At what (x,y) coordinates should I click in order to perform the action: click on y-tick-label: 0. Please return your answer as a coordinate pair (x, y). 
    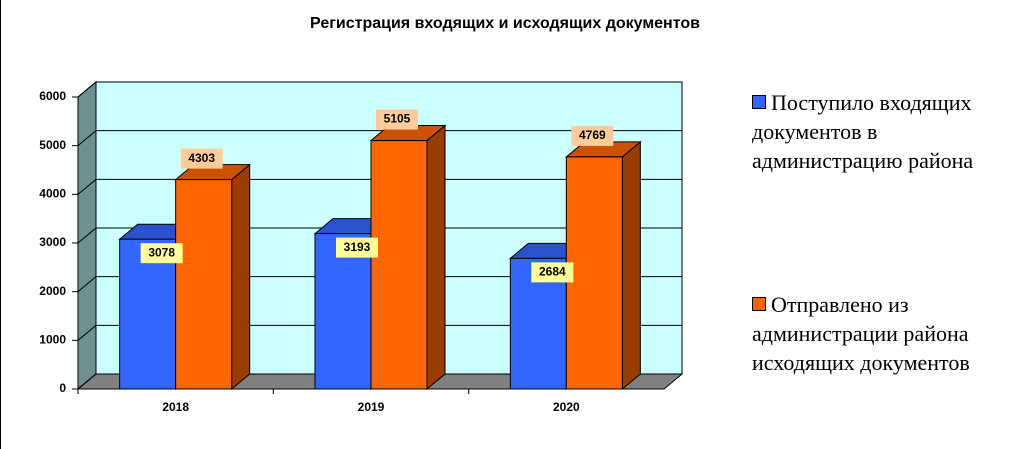
    Looking at the image, I should click on (62, 388).